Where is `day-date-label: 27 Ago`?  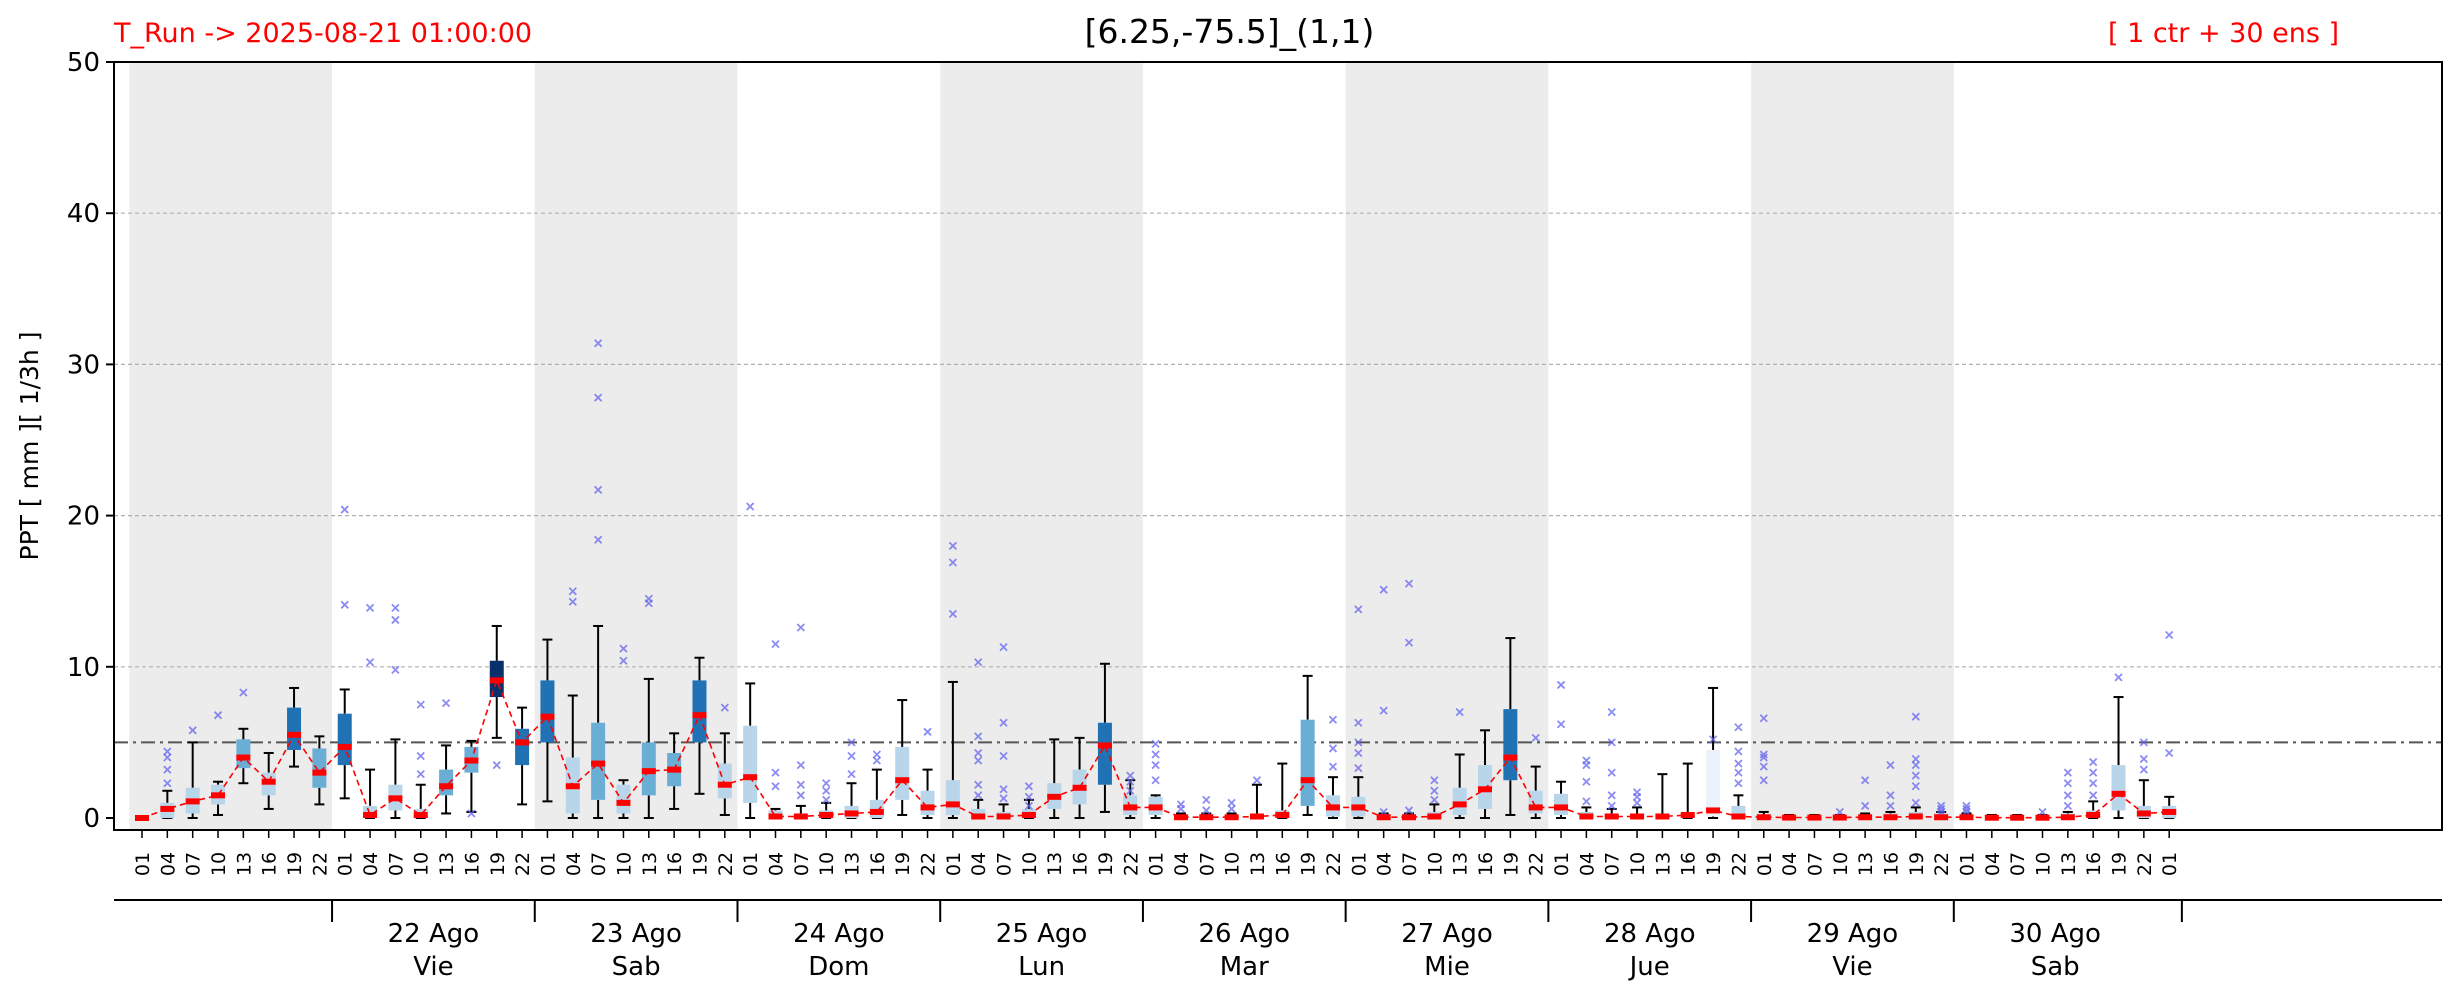
day-date-label: 27 Ago is located at coordinates (1447, 934).